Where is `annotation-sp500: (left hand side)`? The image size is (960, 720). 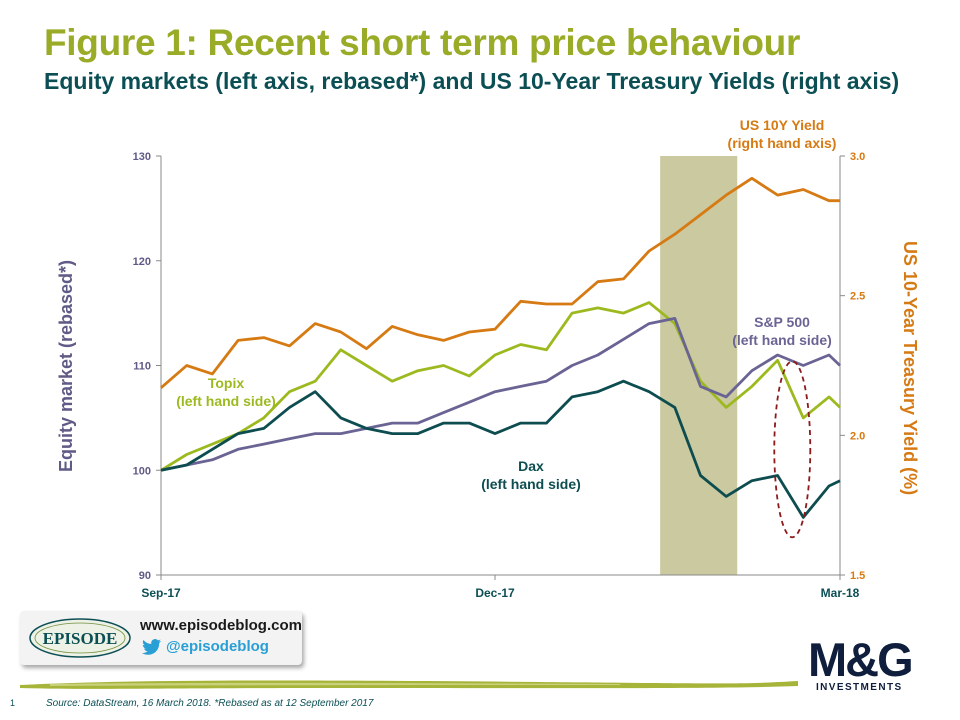
annotation-sp500: (left hand side) is located at coordinates (782, 340).